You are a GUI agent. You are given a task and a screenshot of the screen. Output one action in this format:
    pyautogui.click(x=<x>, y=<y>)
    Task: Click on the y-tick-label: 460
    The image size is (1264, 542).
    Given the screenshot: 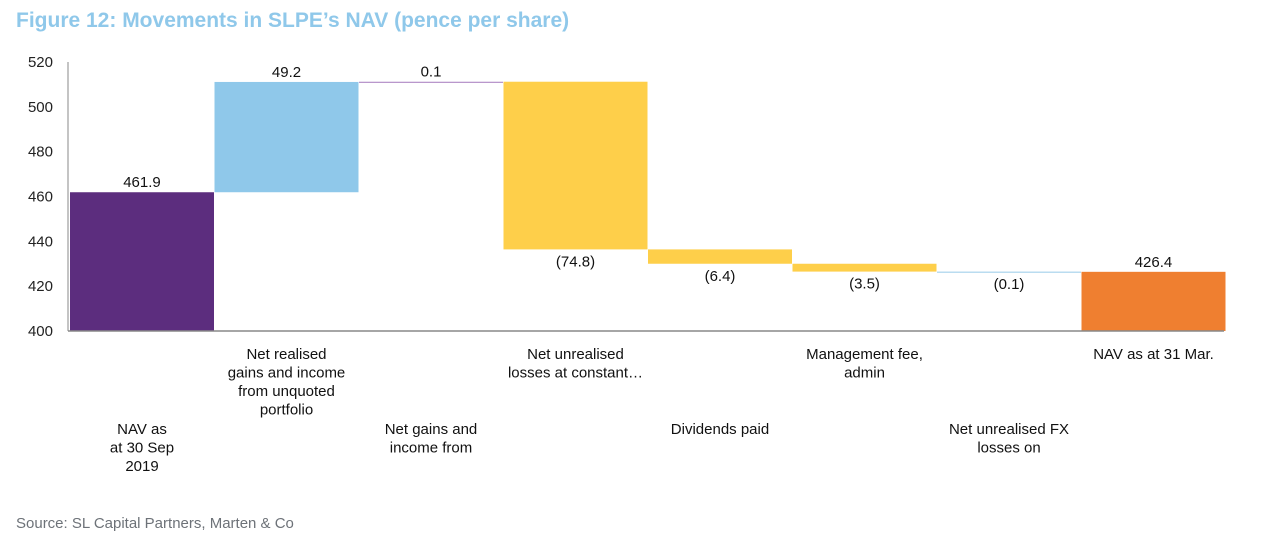 What is the action you would take?
    pyautogui.click(x=40, y=197)
    